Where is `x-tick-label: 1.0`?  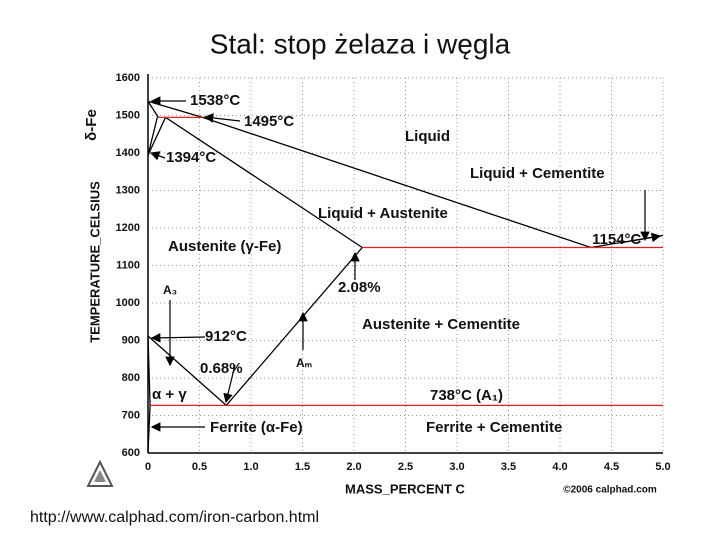
x-tick-label: 1.0 is located at coordinates (250, 467).